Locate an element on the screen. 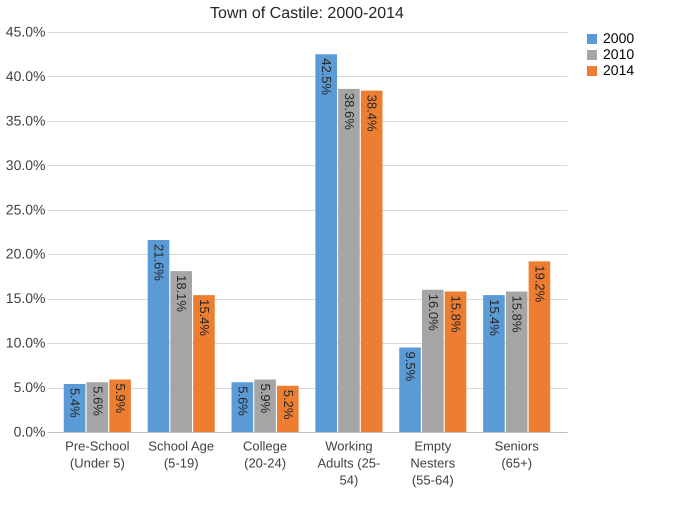 The width and height of the screenshot is (674, 525). data-label: 21.6% is located at coordinates (158, 263).